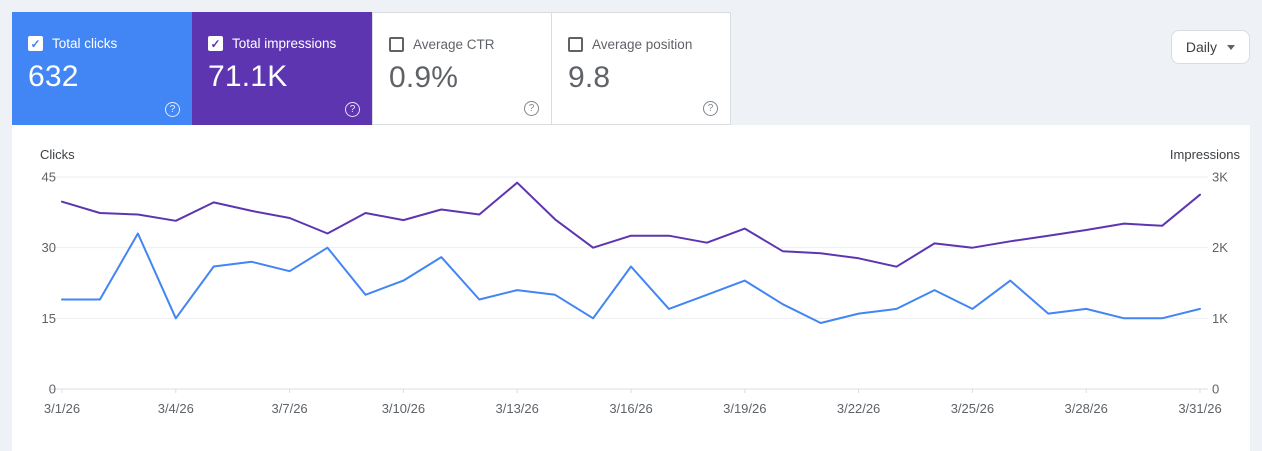 Image resolution: width=1262 pixels, height=451 pixels. What do you see at coordinates (972, 408) in the screenshot?
I see `svg-text: 3/25/26` at bounding box center [972, 408].